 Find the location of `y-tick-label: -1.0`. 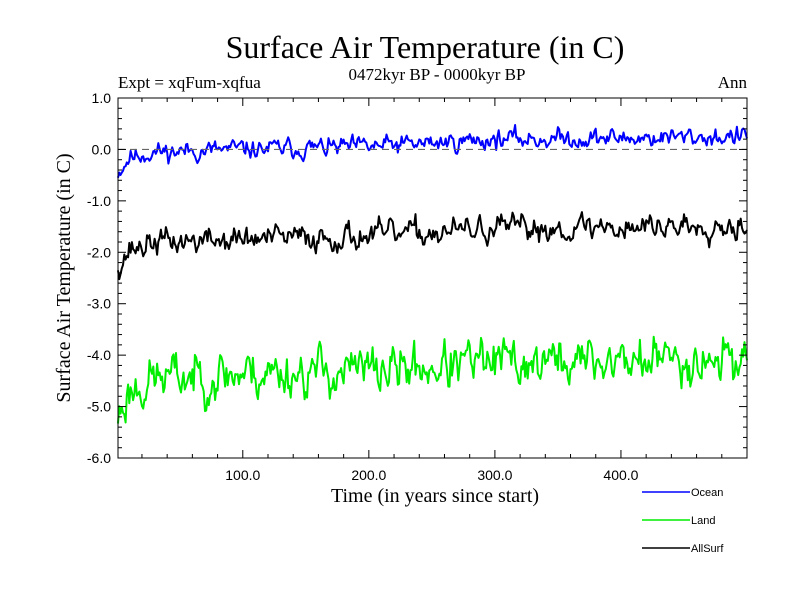

y-tick-label: -1.0 is located at coordinates (99, 201).